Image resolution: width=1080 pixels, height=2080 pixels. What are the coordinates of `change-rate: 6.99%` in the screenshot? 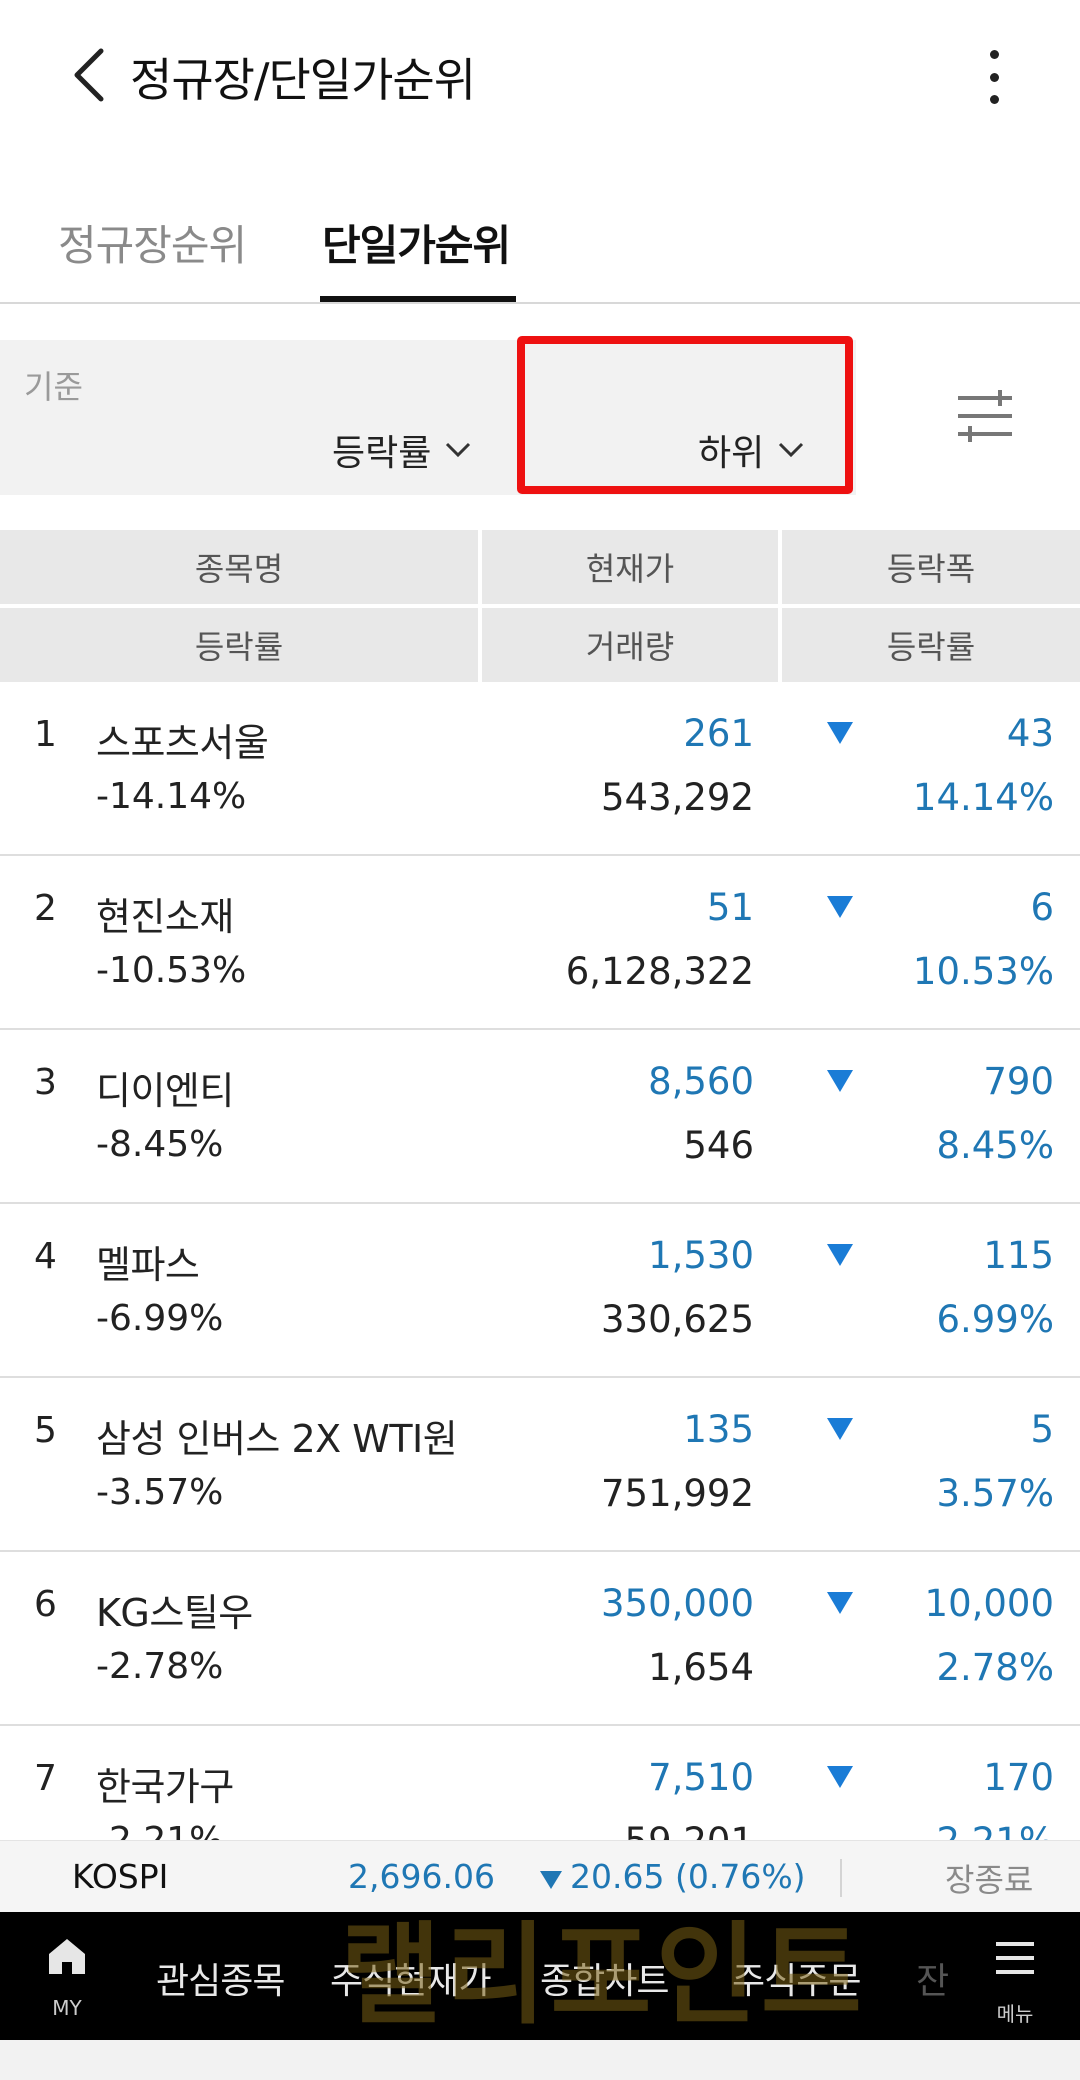 It's located at (995, 1319).